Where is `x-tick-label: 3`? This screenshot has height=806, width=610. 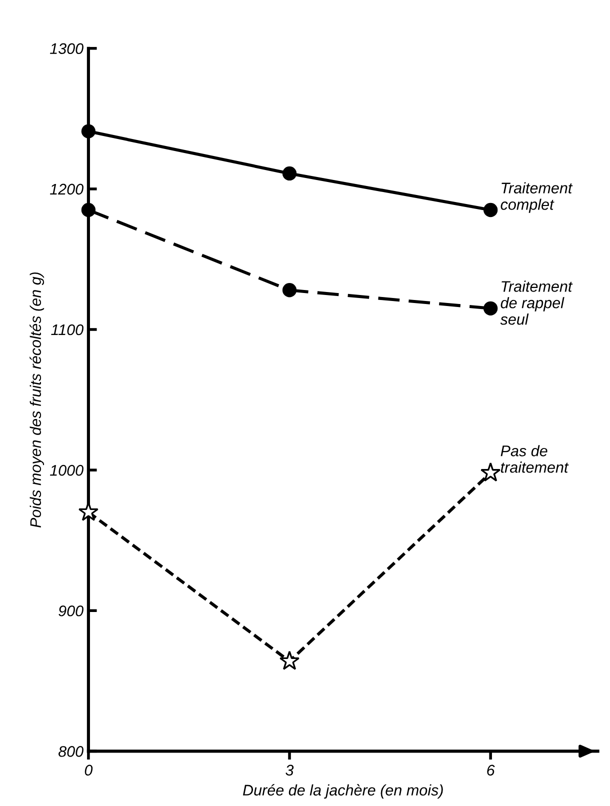 x-tick-label: 3 is located at coordinates (290, 770).